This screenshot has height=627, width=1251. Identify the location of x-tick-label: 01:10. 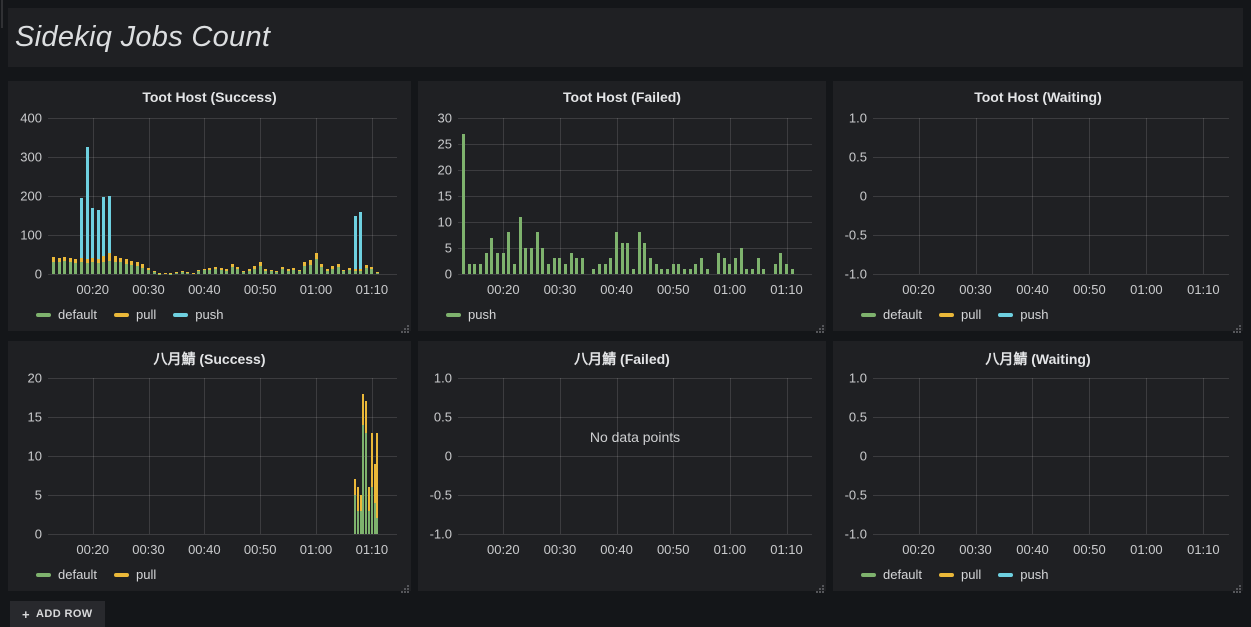
(372, 549).